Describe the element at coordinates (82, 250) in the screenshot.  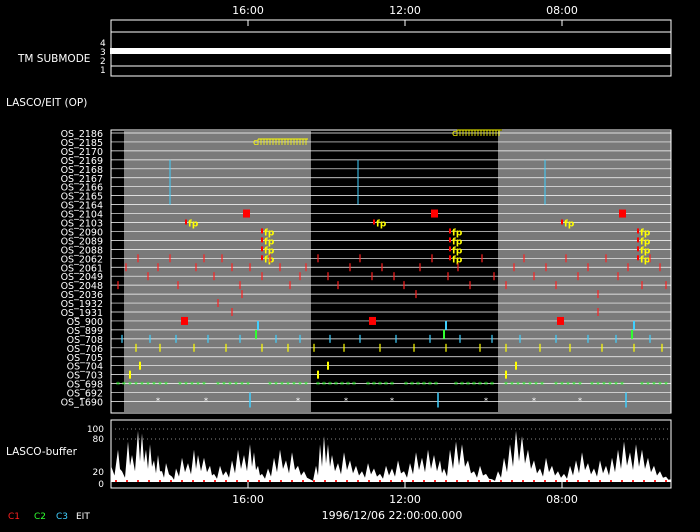
I see `os-row-label: OS_2088` at that location.